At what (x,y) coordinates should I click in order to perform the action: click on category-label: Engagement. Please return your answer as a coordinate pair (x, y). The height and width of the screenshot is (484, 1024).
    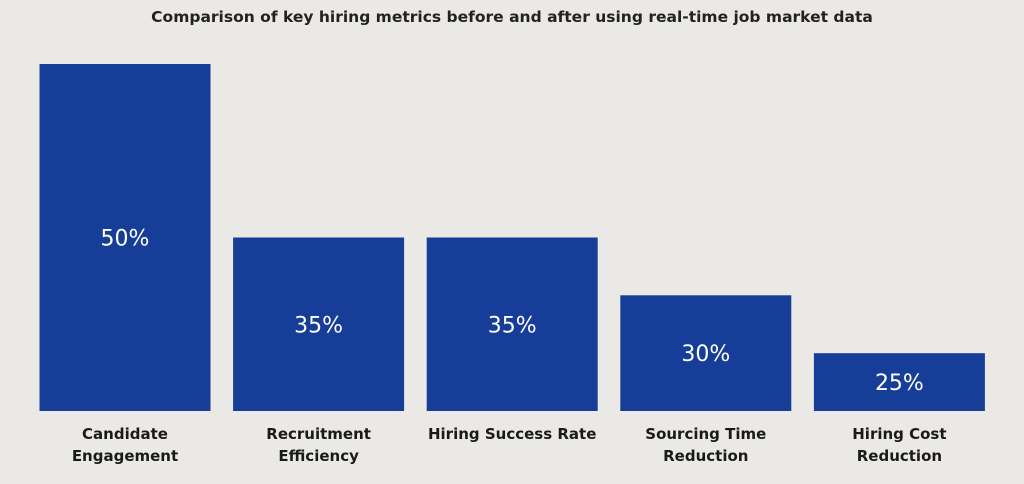
    Looking at the image, I should click on (125, 456).